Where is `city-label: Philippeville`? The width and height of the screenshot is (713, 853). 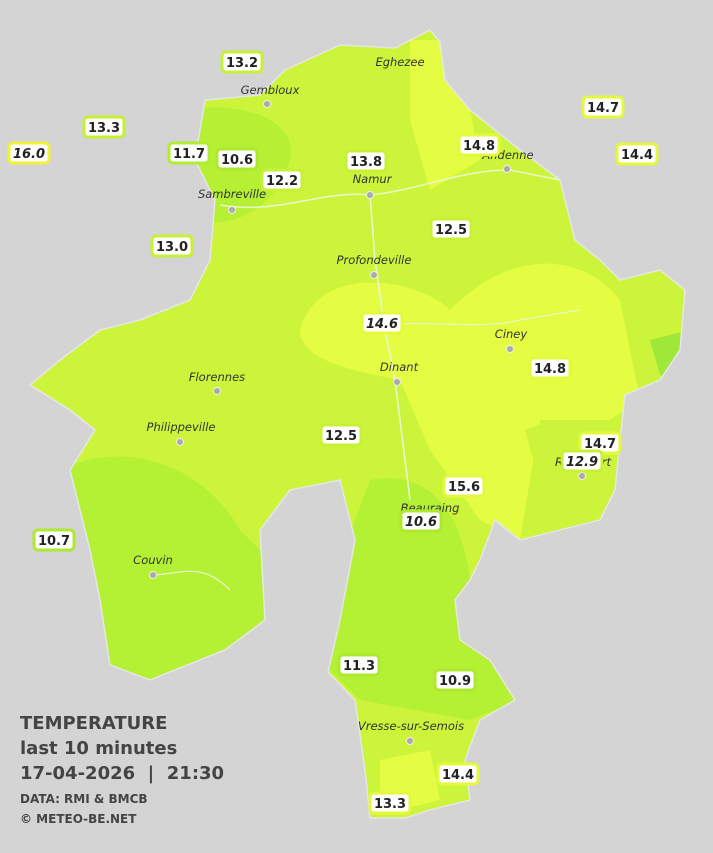
city-label: Philippeville is located at coordinates (181, 427).